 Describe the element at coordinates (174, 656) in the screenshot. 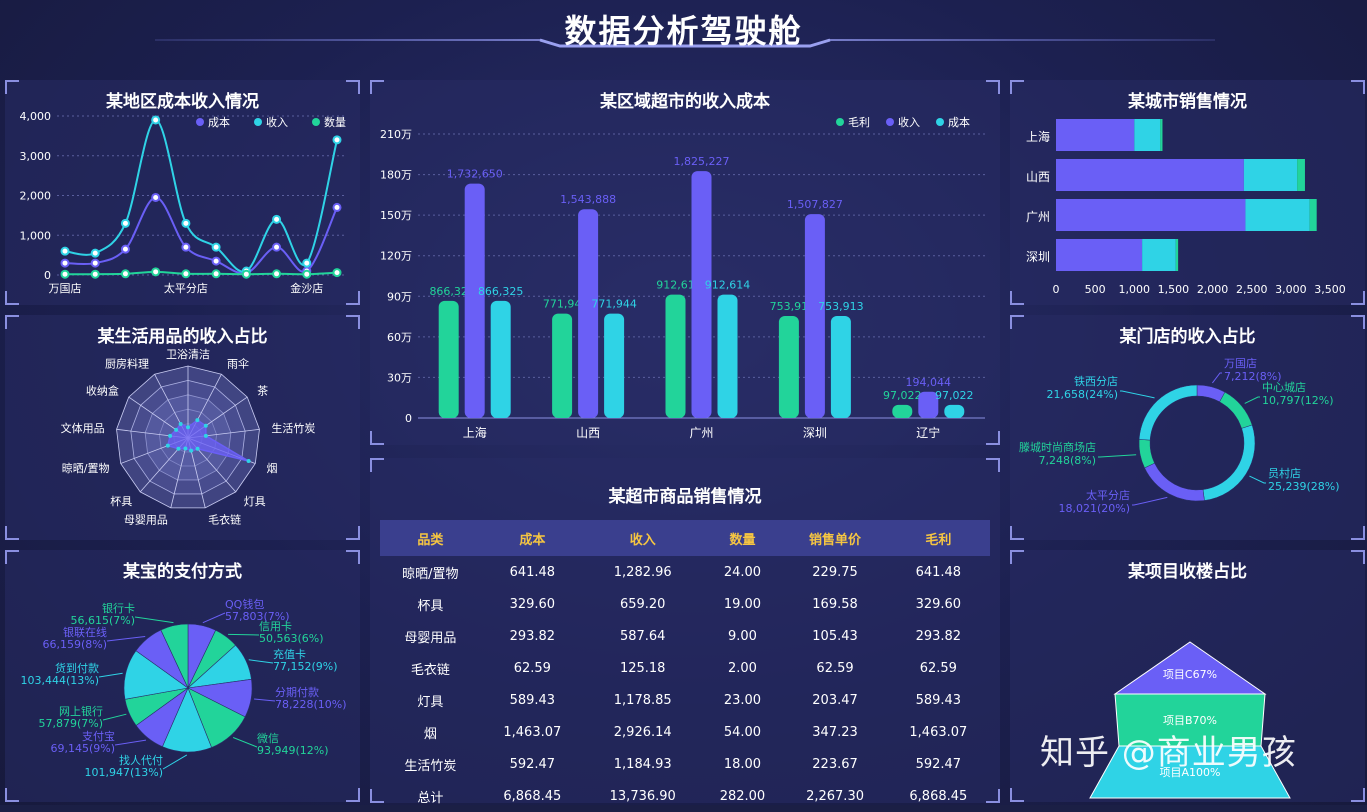

I see `pie-slice` at that location.